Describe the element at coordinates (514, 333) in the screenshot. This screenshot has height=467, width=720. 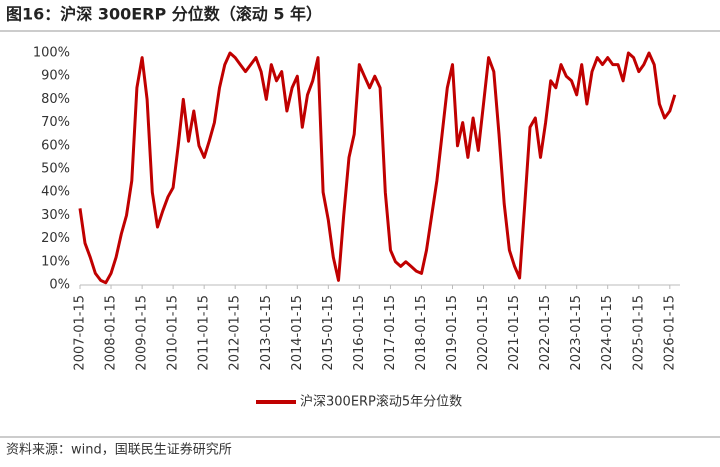
I see `x-tick-label: 2021-01-15` at that location.